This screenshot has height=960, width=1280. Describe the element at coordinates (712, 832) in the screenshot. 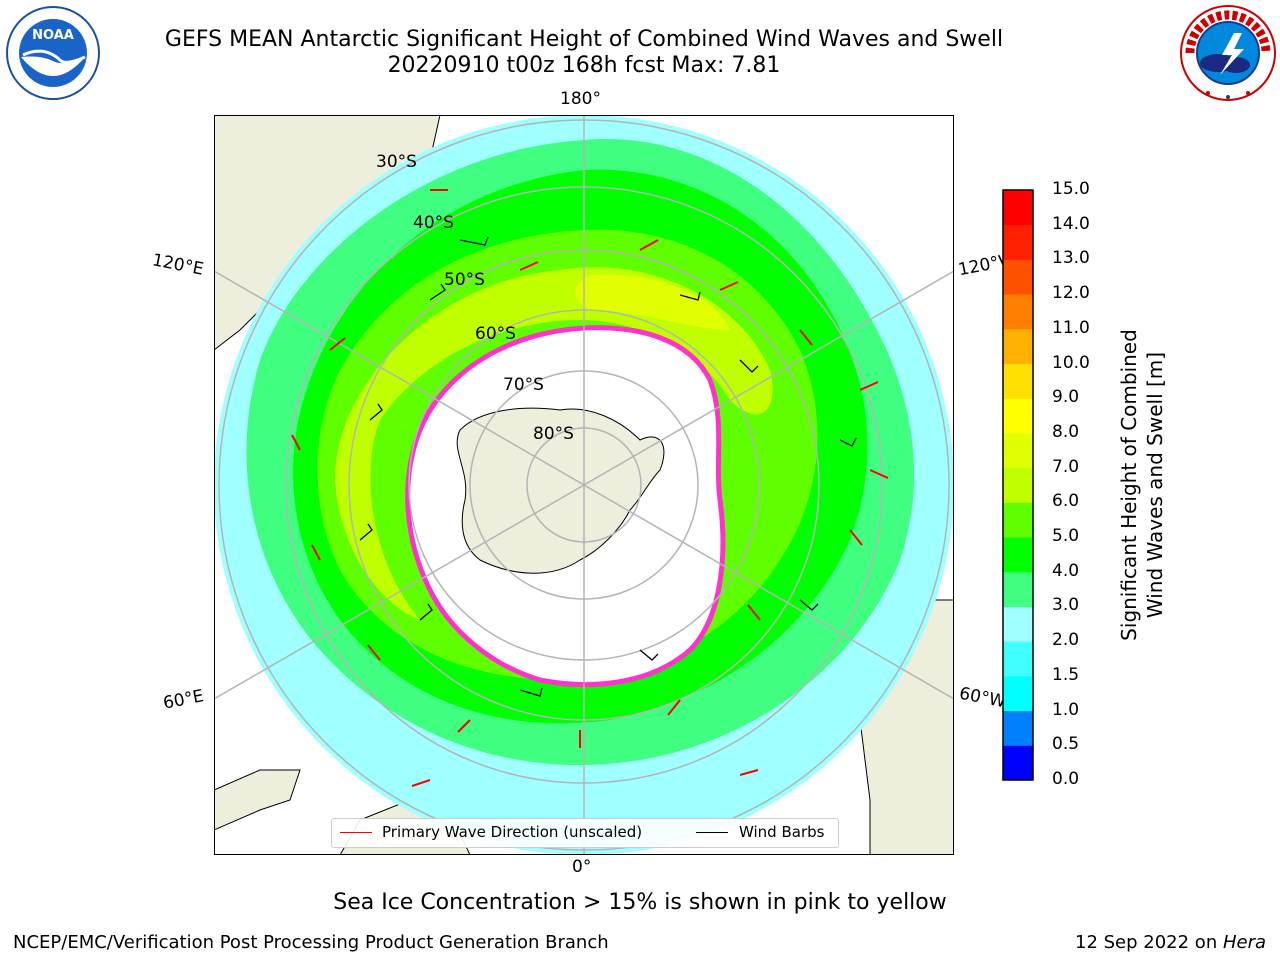

I see `wind-barbs-legend-swatch` at that location.